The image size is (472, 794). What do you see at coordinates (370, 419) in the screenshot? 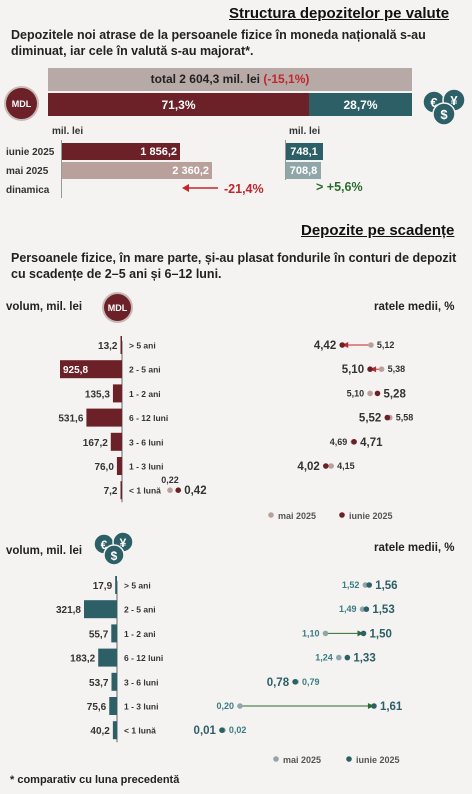
I see `rate-june-label: 5,52` at bounding box center [370, 419].